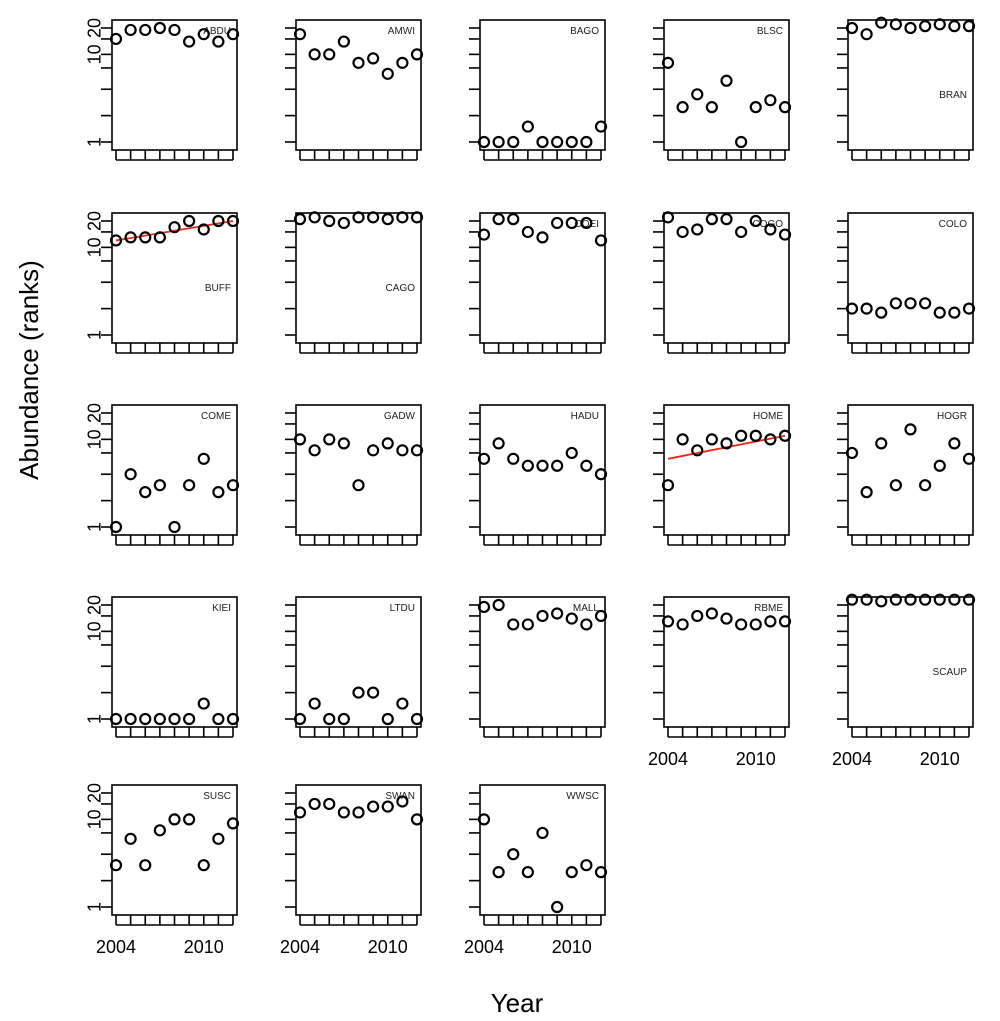 The width and height of the screenshot is (1000, 1021). Describe the element at coordinates (116, 947) in the screenshot. I see `x-tick-label: 2004` at that location.